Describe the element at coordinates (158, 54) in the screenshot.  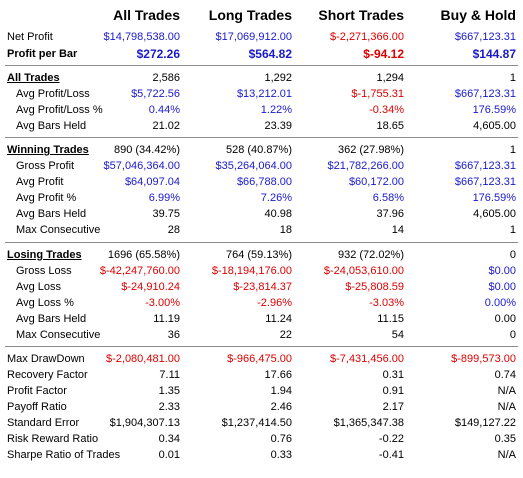
I see `value-all-trades: $272.26` at that location.